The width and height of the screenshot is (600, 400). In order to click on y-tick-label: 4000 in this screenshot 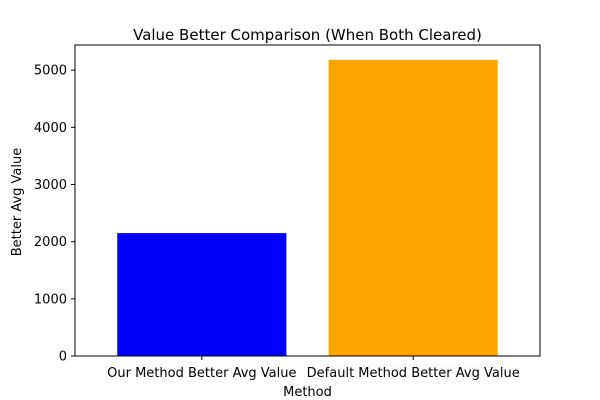, I will do `click(50, 128)`.